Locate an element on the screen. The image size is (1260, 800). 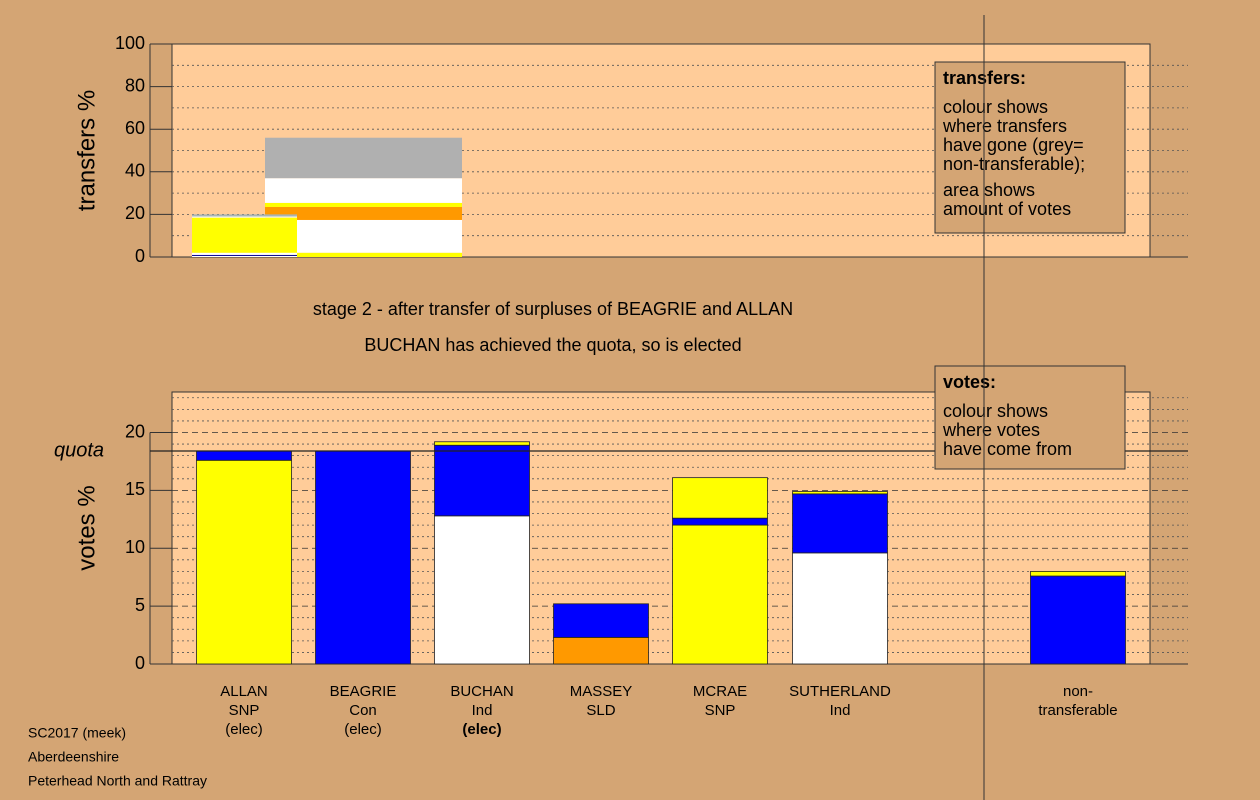
y-tick-label: 5 is located at coordinates (140, 605).